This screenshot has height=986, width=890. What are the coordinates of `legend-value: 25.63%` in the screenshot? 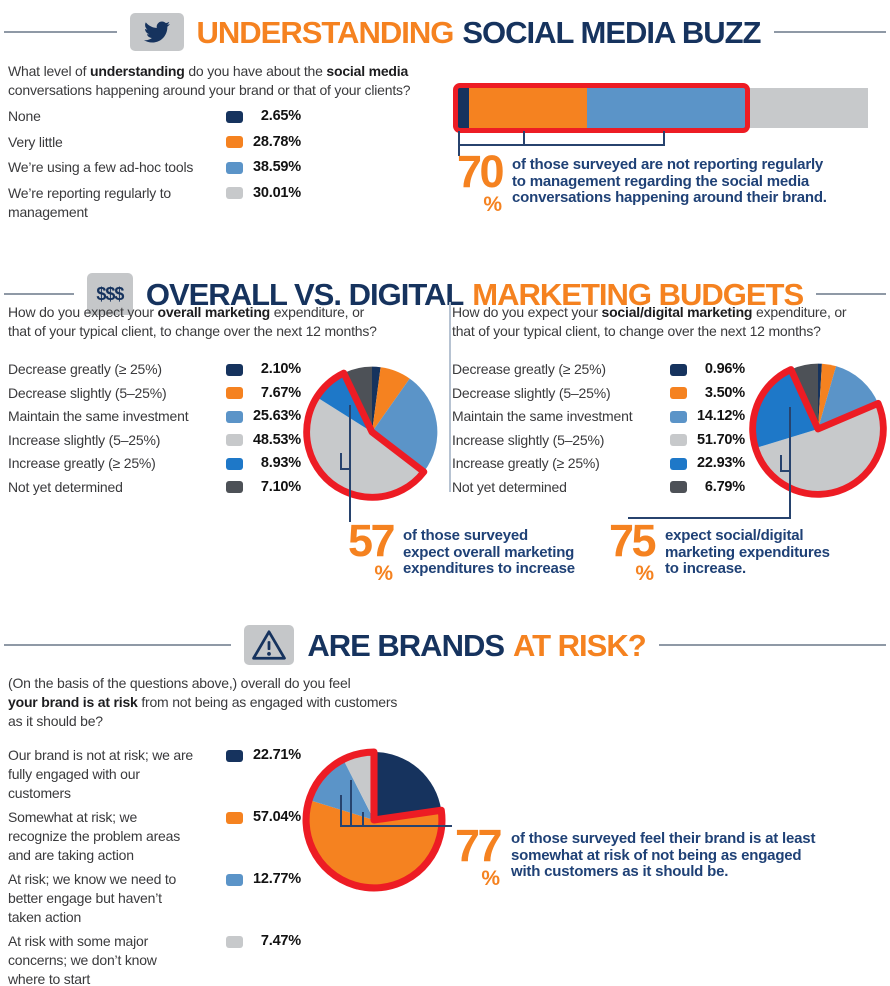 It's located at (277, 416).